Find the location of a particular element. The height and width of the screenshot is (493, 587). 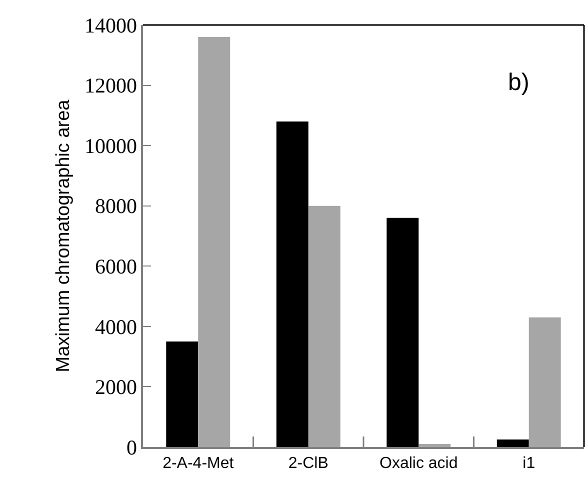

x-tick-label: i1 is located at coordinates (529, 463).